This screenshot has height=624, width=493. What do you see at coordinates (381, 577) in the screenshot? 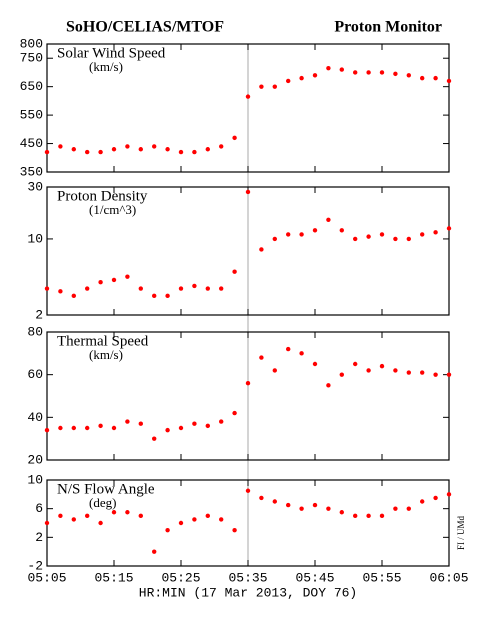
I see `x-tick-label: 05:55` at bounding box center [381, 577].